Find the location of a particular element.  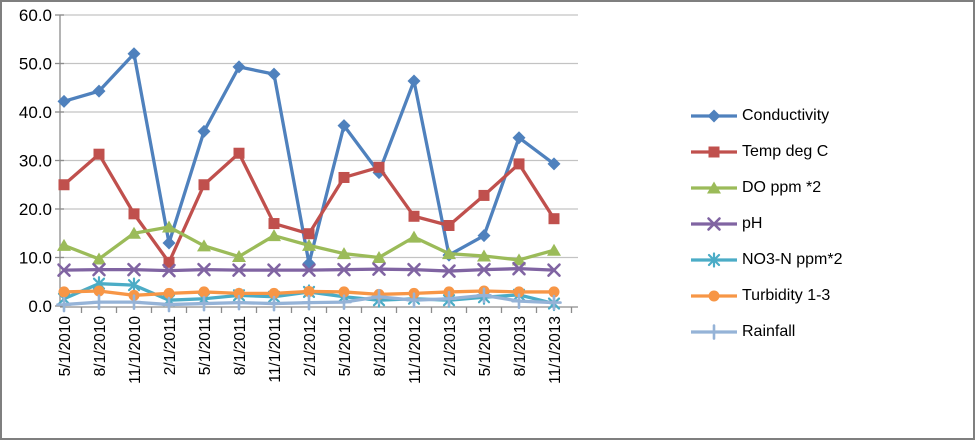

legend-label: Temp deg C is located at coordinates (785, 151).